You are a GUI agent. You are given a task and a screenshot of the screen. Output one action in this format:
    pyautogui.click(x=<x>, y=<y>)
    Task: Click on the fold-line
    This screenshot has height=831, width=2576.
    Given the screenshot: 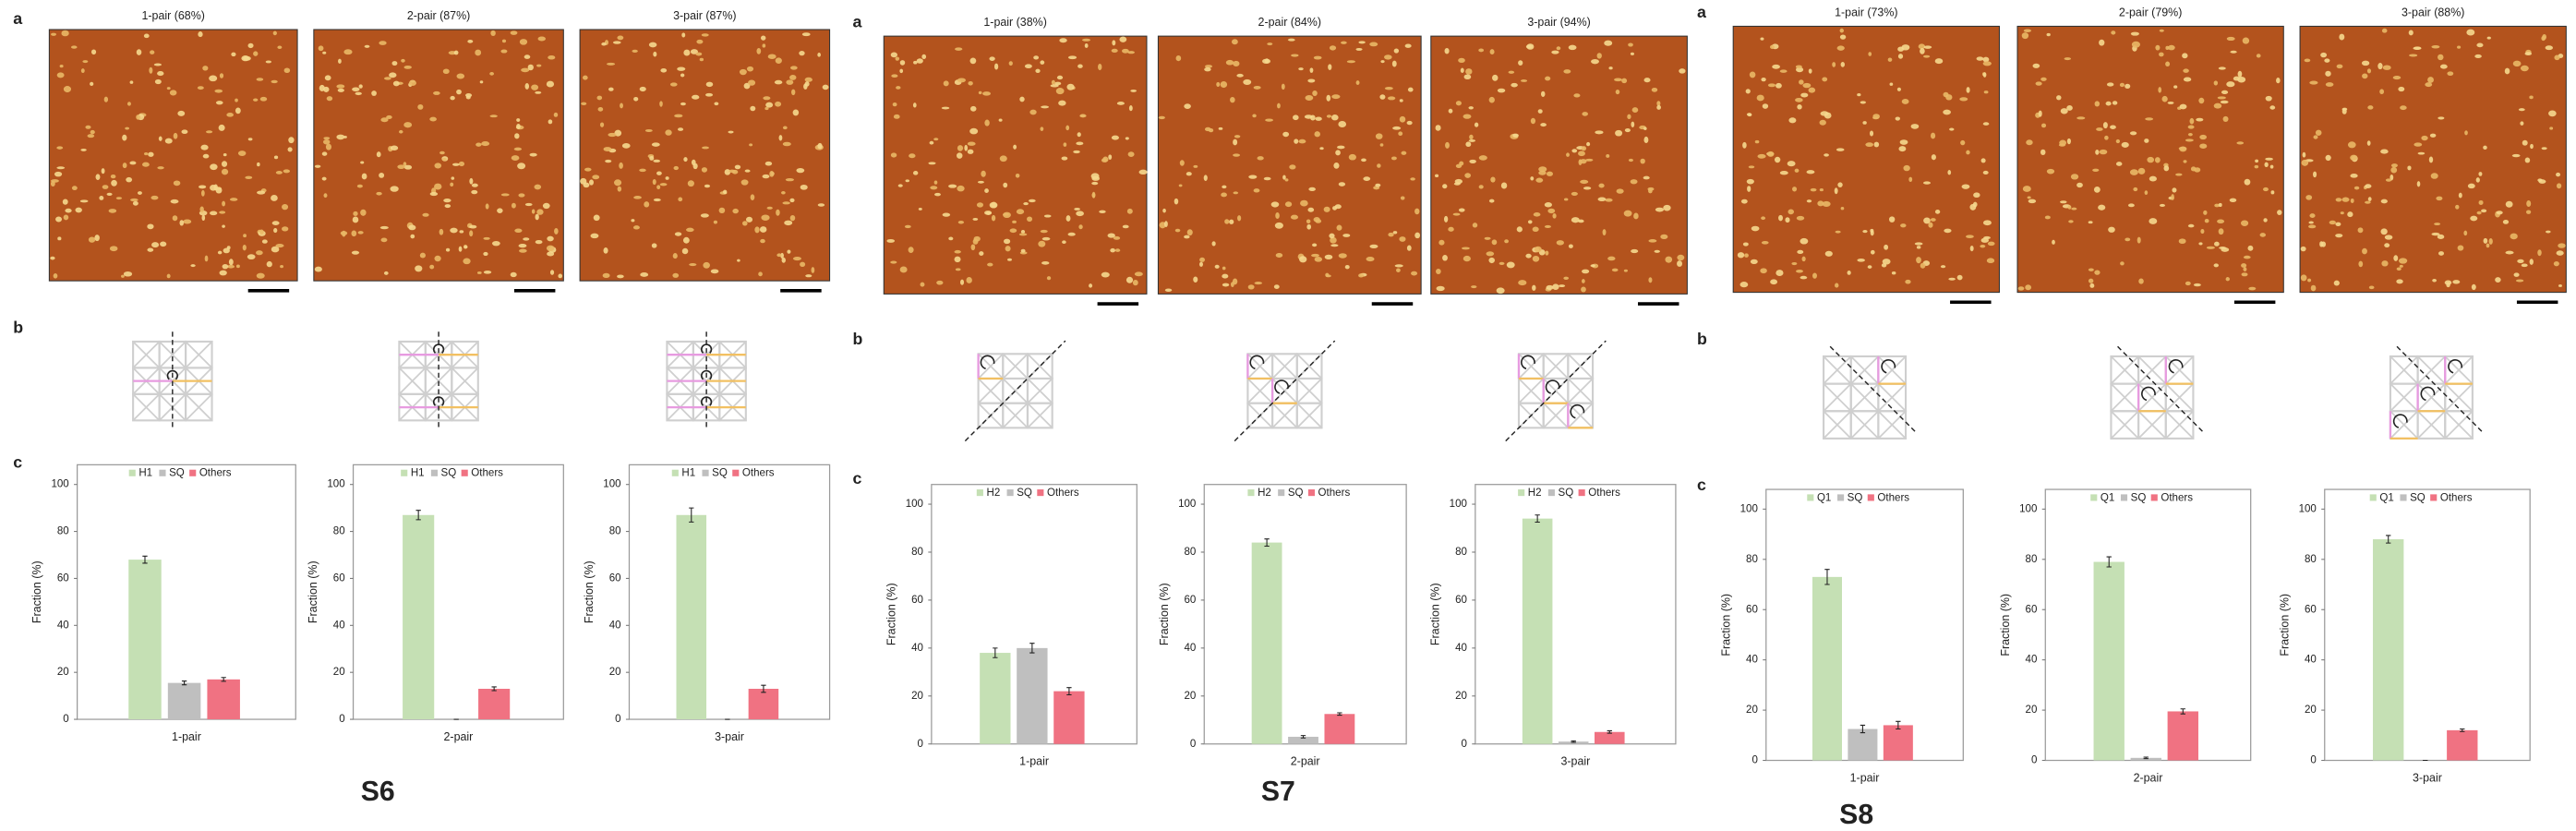 What is the action you would take?
    pyautogui.click(x=1015, y=391)
    